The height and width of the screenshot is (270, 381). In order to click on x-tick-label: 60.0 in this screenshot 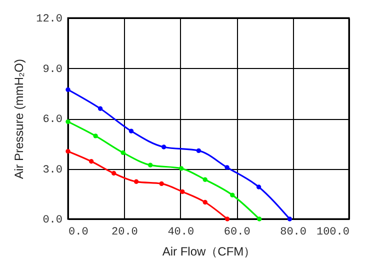, I will do `click(237, 232)`.